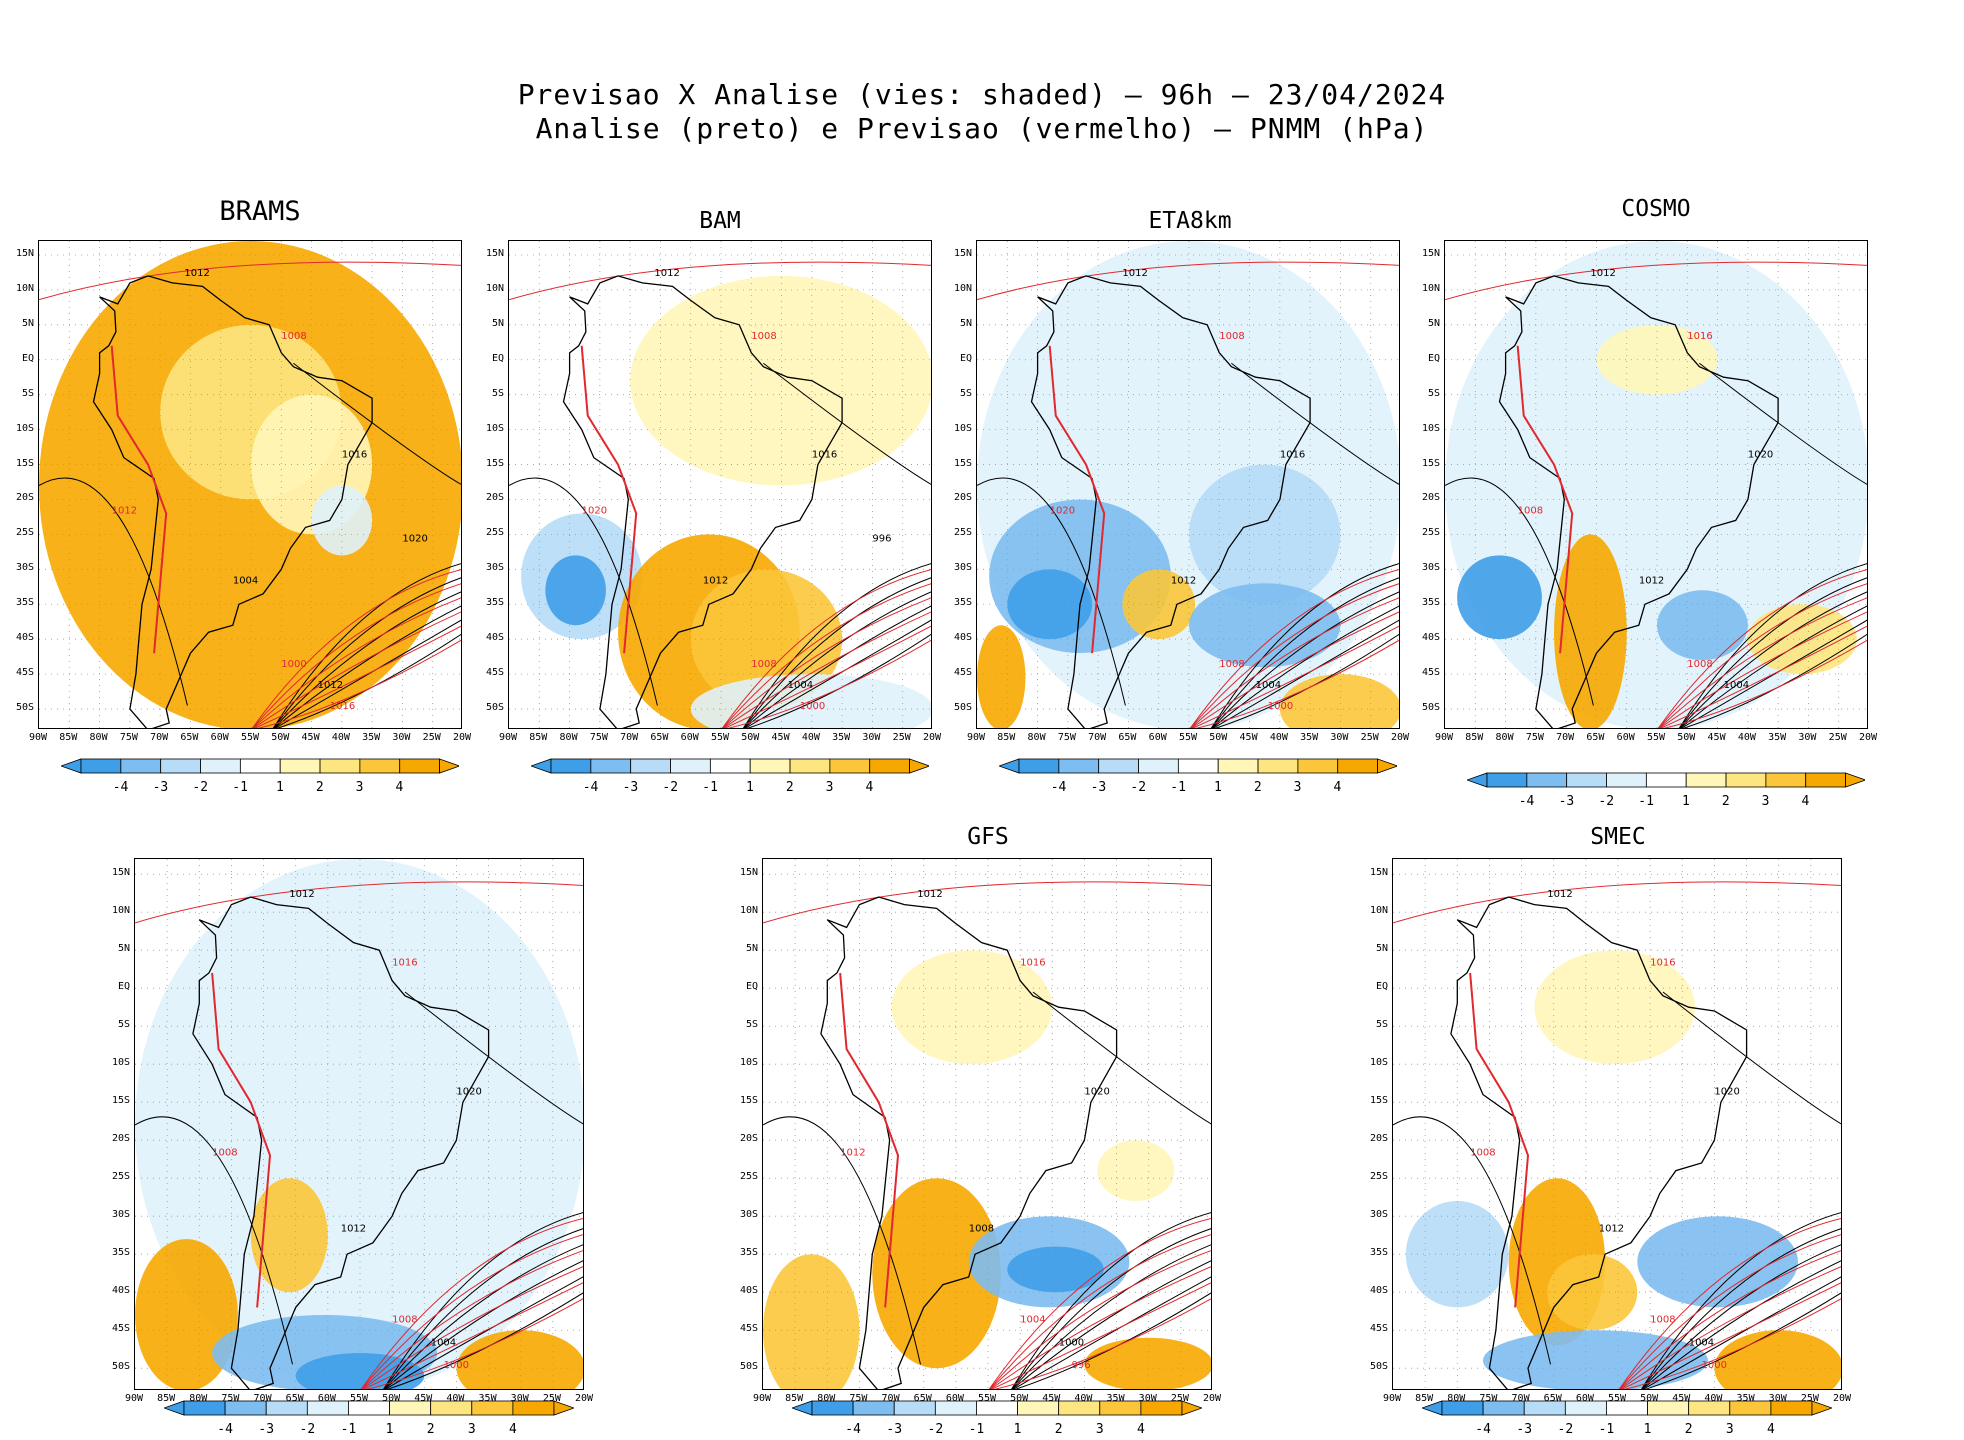 The image size is (1964, 1440). What do you see at coordinates (1809, 1398) in the screenshot?
I see `lon-label: 25W` at bounding box center [1809, 1398].